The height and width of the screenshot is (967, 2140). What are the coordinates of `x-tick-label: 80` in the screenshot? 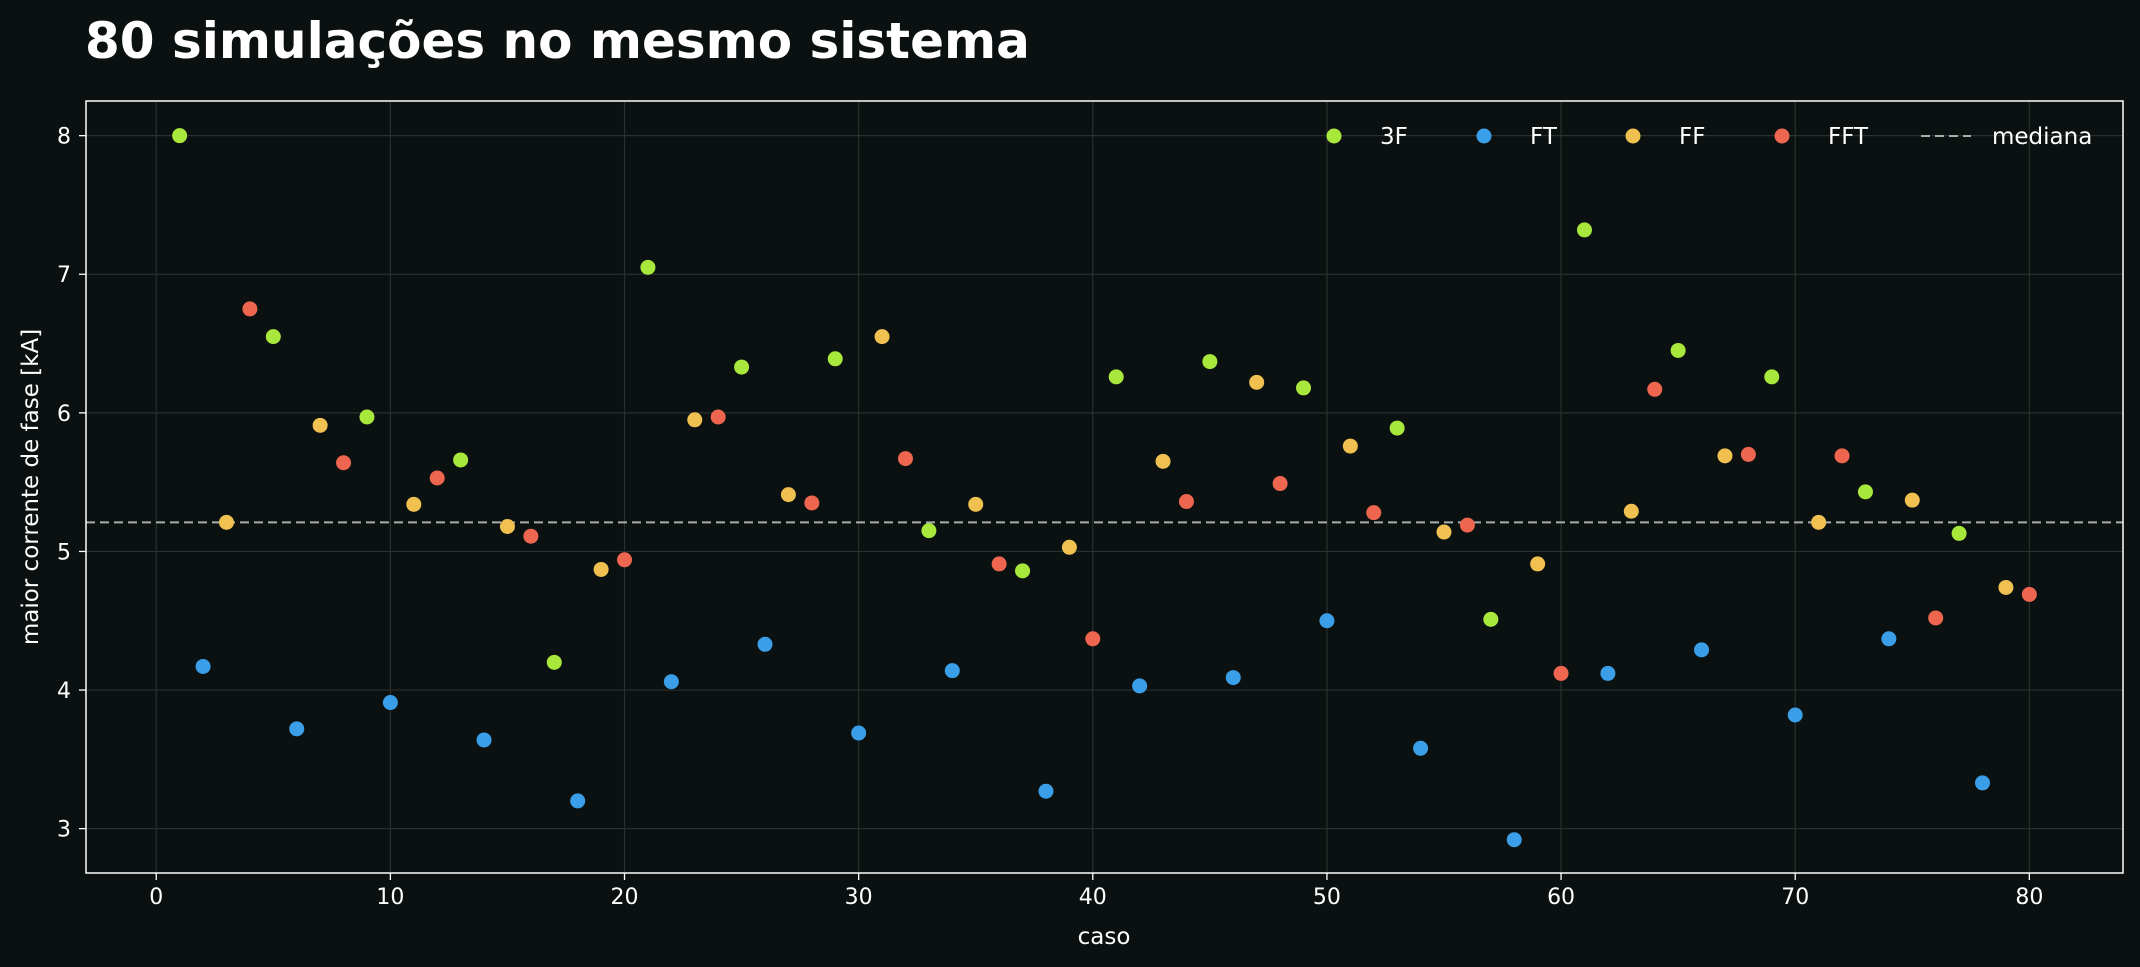 It's located at (2029, 897).